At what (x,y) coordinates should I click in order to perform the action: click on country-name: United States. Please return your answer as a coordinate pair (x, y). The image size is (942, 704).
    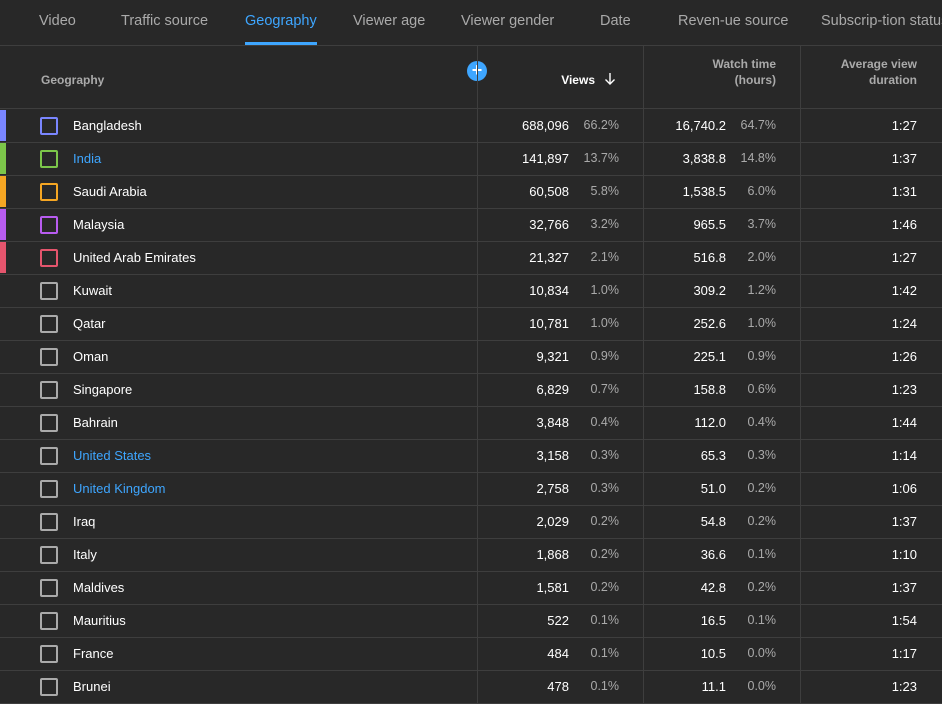
    Looking at the image, I should click on (112, 455).